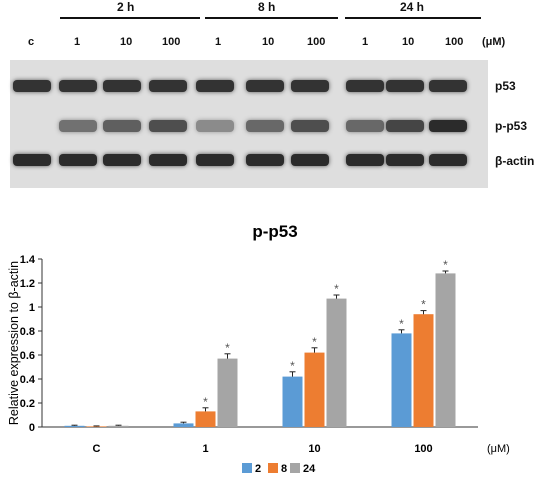 The image size is (550, 485). I want to click on group-label-8h: 8 h, so click(267, 7).